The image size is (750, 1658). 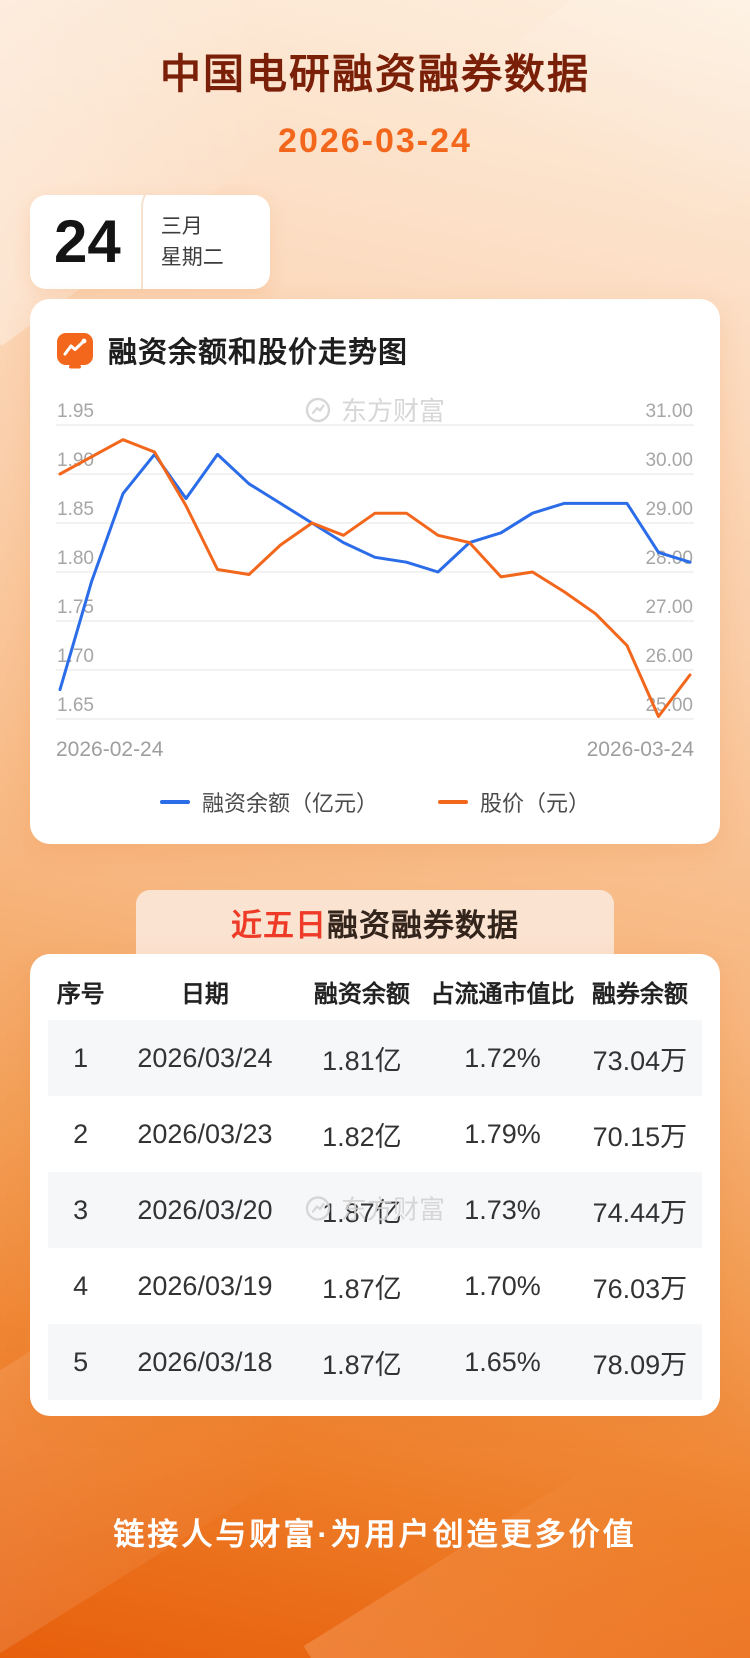 What do you see at coordinates (669, 607) in the screenshot?
I see `svg-text: 27.00` at bounding box center [669, 607].